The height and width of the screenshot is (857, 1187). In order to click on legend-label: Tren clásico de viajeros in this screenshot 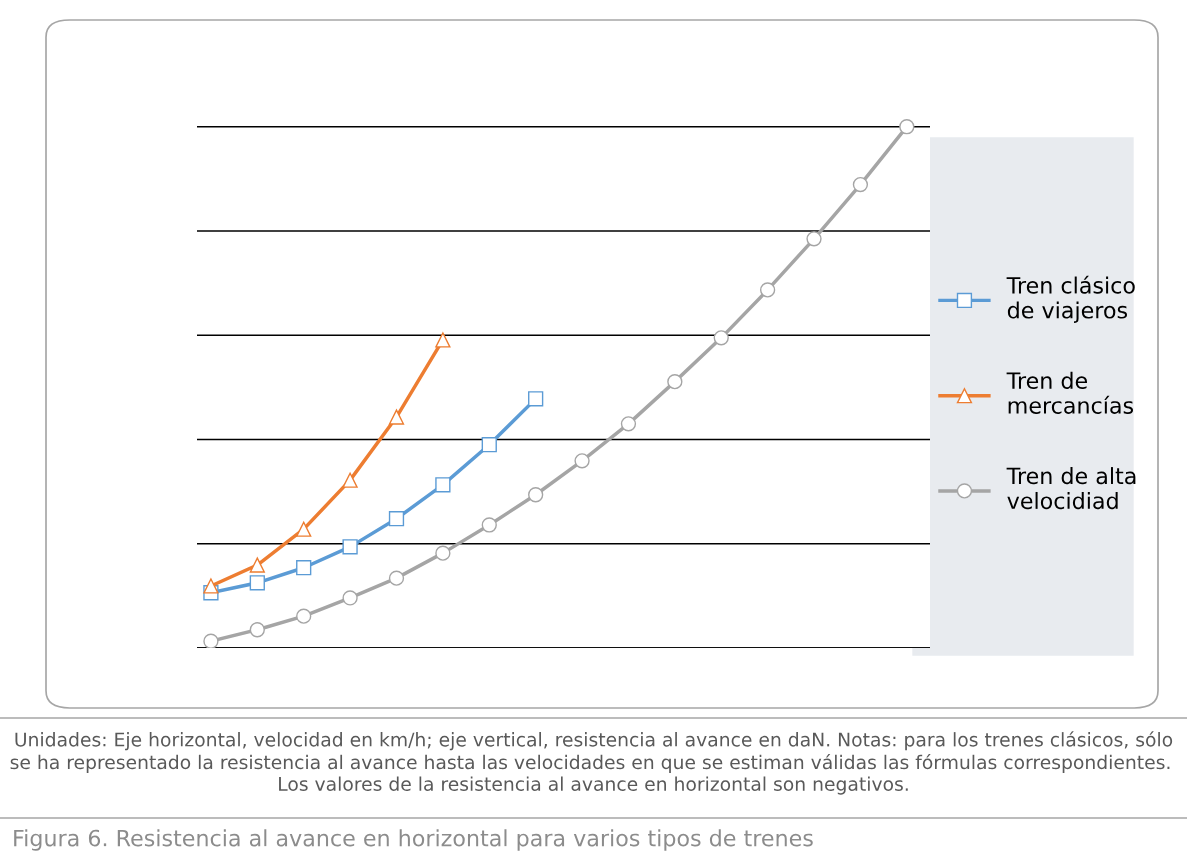, I will do `click(1070, 299)`.